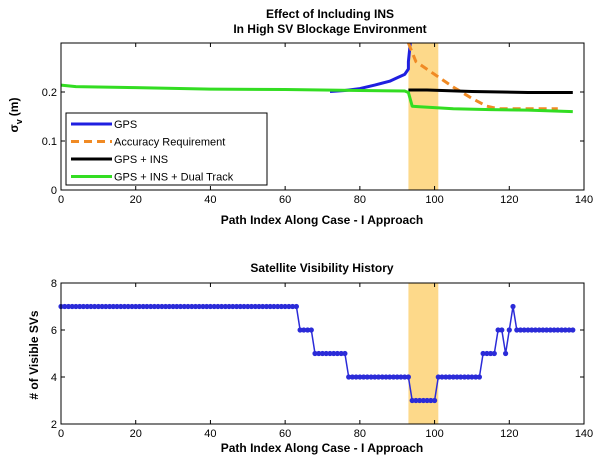 This screenshot has width=607, height=459. I want to click on series-line-gps-ins-dual-track, so click(316, 98).